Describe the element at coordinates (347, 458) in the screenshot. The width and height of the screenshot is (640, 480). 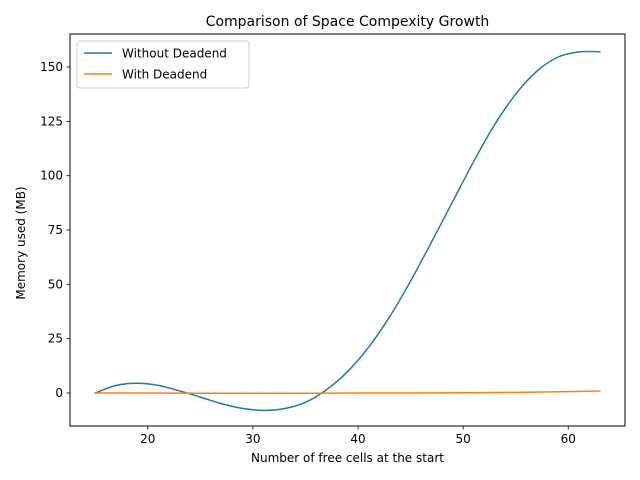
I see `x-axis-label: Number of free cells at the start` at that location.